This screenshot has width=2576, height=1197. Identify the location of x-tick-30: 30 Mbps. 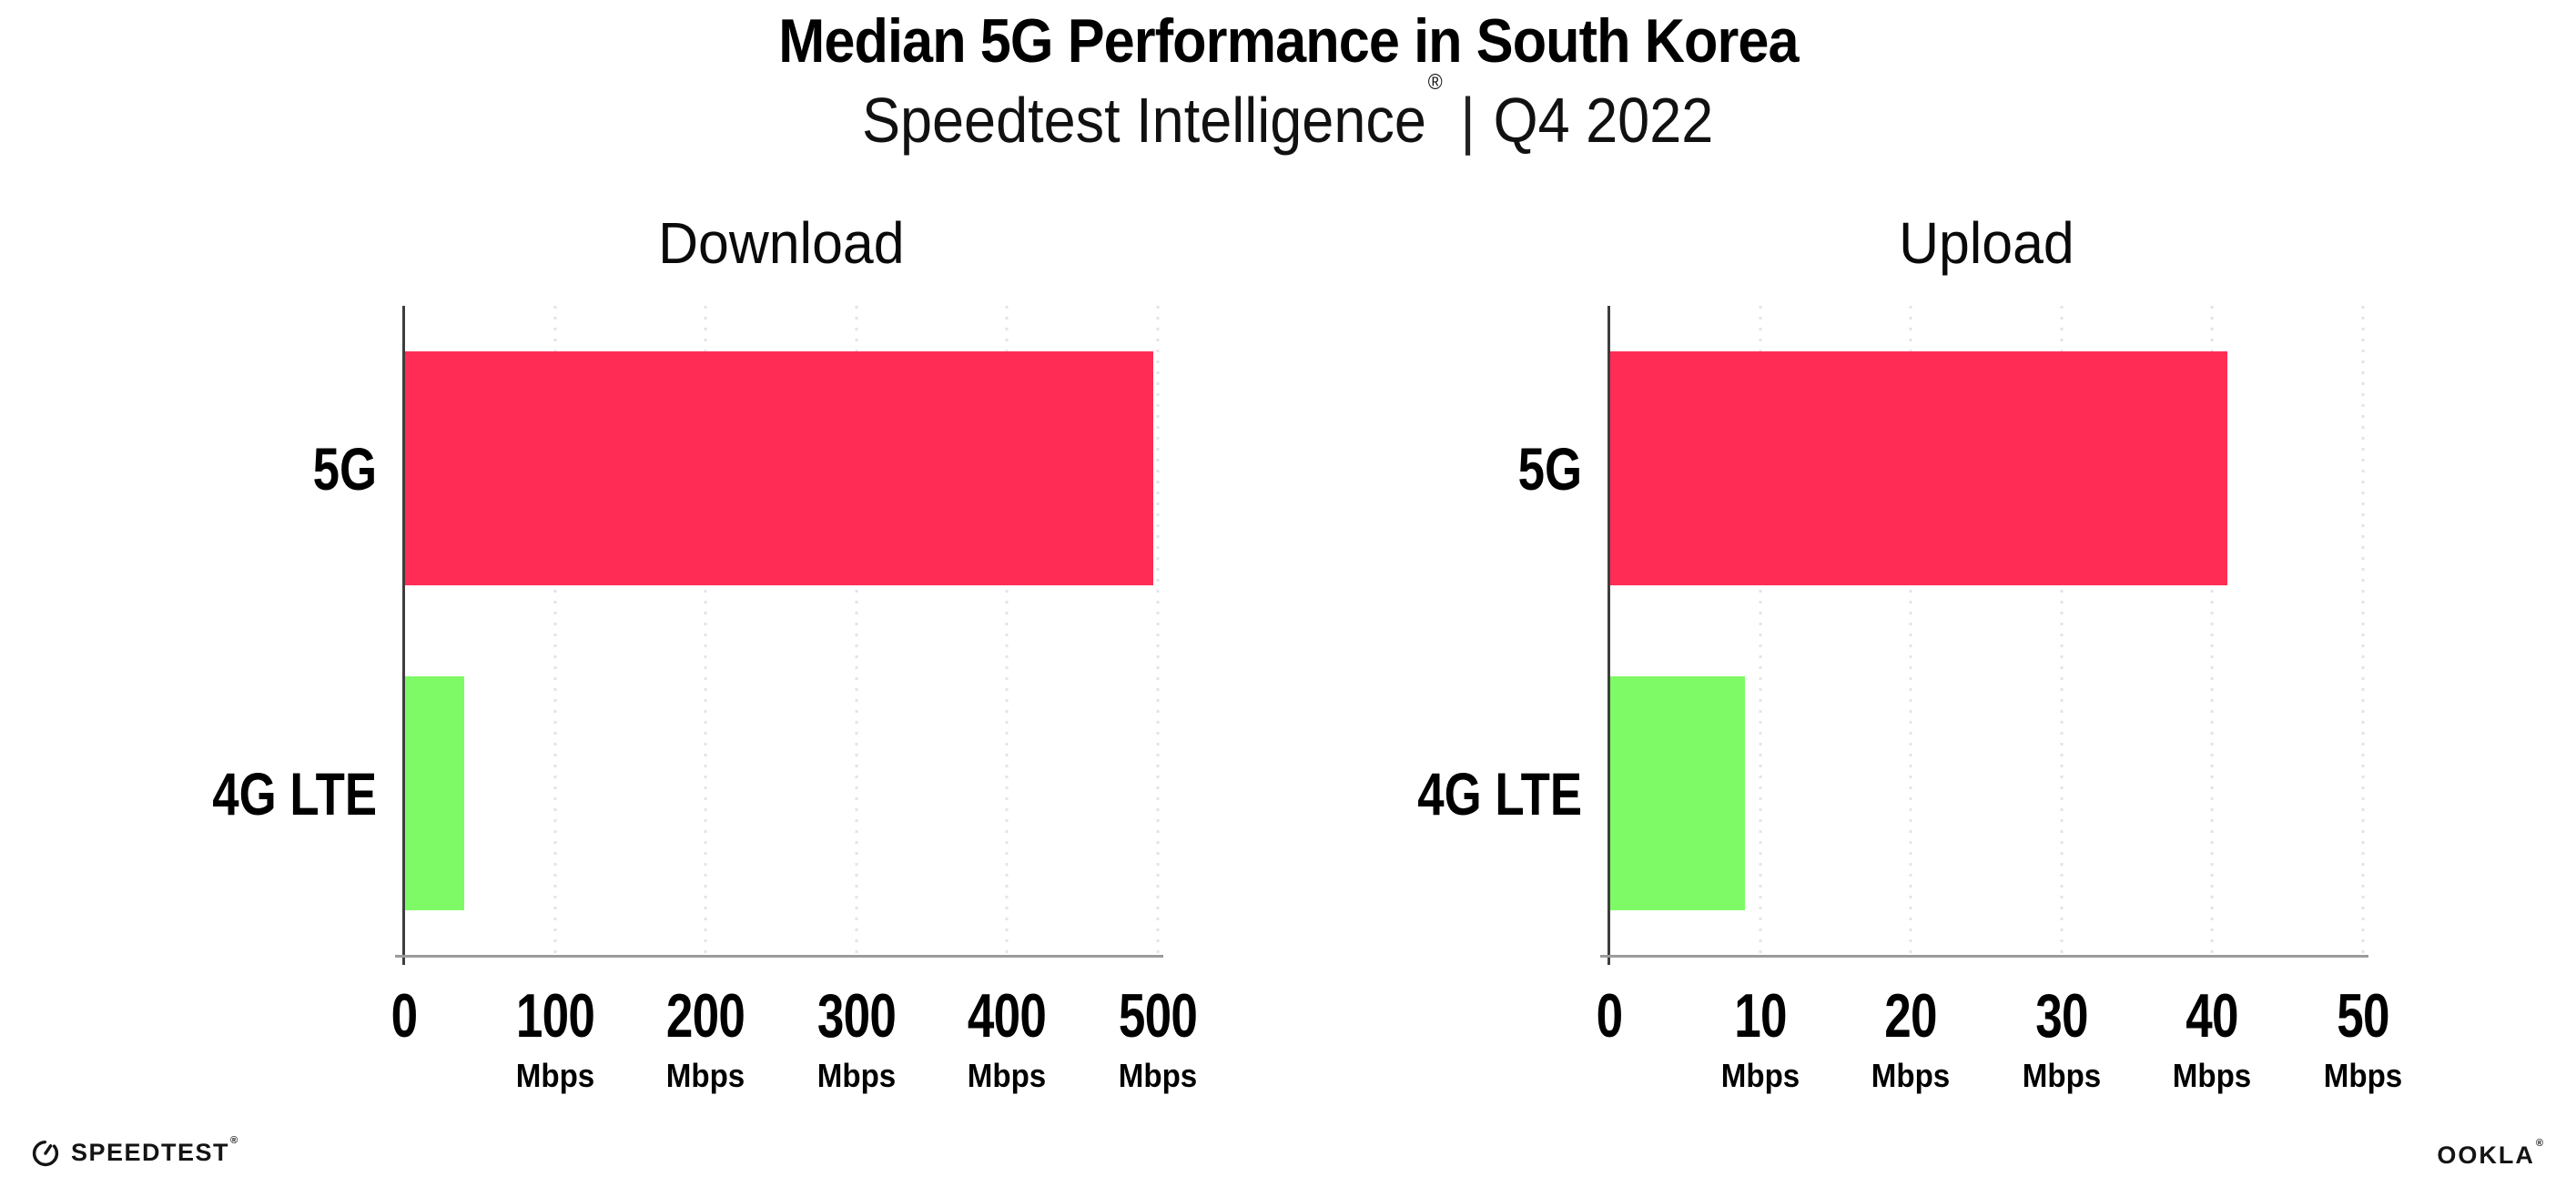
(2061, 1038).